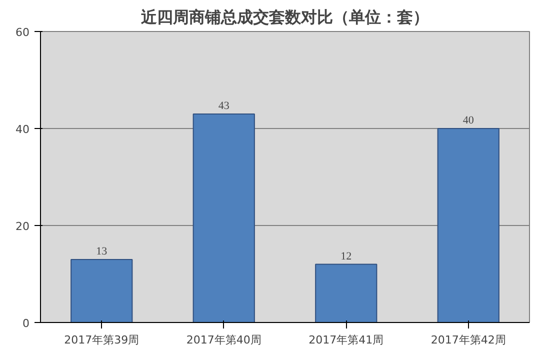 Image resolution: width=549 pixels, height=349 pixels. I want to click on data-label: 12, so click(346, 256).